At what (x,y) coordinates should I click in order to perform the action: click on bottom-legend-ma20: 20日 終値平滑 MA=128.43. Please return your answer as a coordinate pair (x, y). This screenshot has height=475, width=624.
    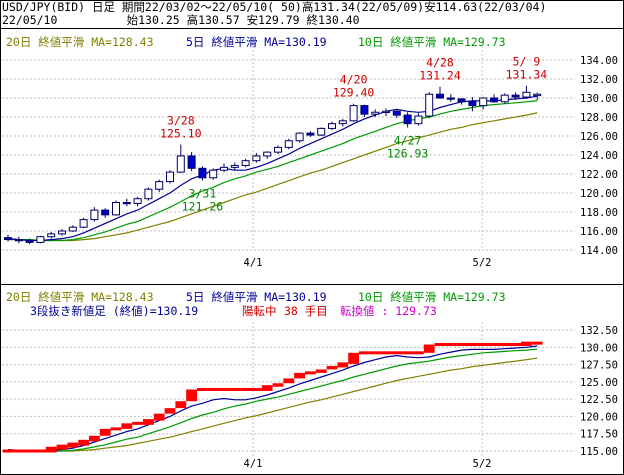
    Looking at the image, I should click on (80, 297).